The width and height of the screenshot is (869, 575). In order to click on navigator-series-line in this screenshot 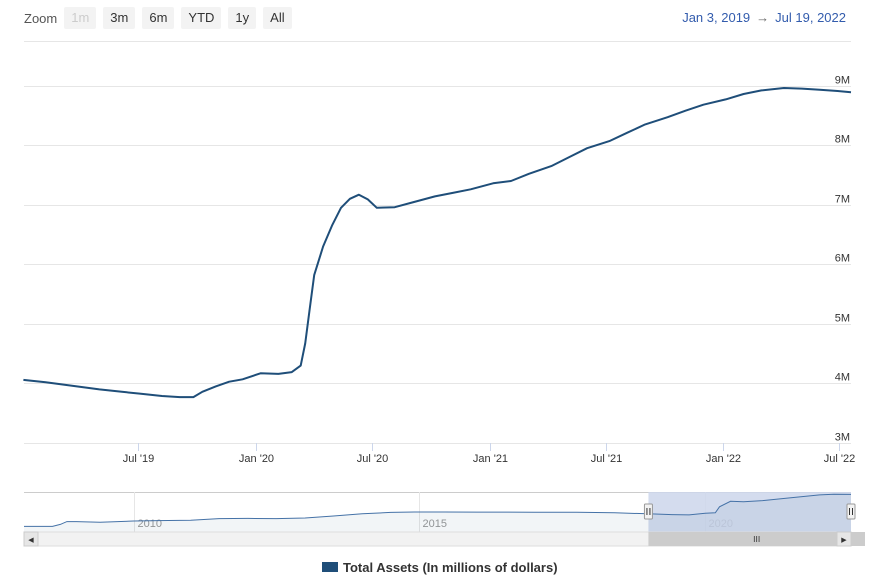, I will do `click(438, 510)`.